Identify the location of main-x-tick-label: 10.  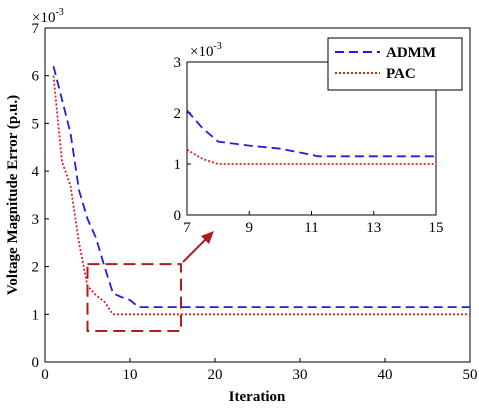
(130, 375).